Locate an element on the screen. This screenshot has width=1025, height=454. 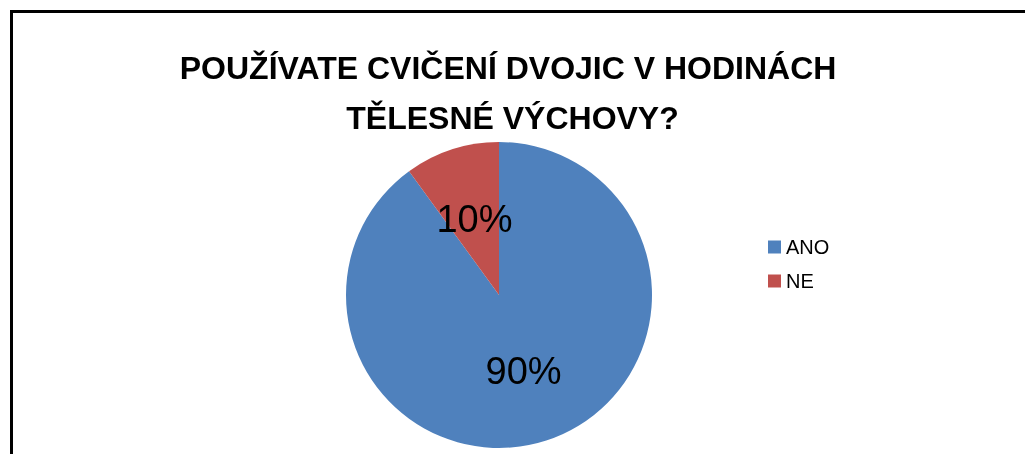
data-label: 90% is located at coordinates (523, 370).